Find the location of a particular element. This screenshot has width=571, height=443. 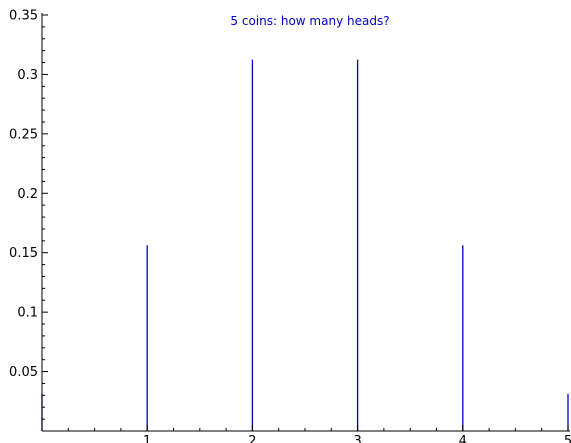

y-tick-label-0.3: 0.3 is located at coordinates (27, 75).